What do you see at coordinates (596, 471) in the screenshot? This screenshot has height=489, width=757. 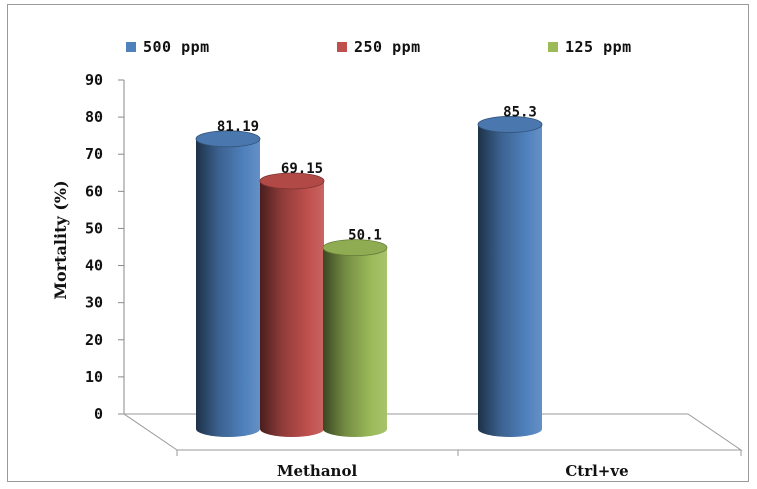 I see `x-tick-label: Ctrl+ve` at bounding box center [596, 471].